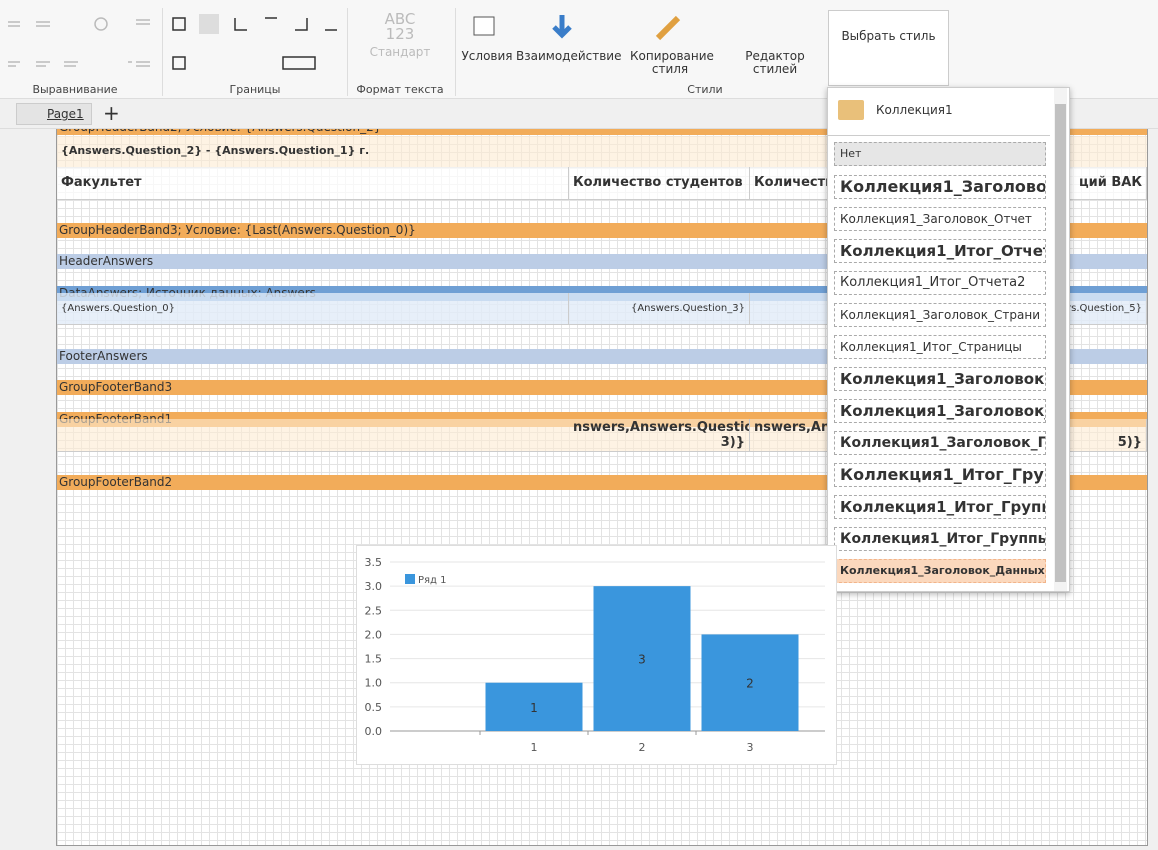 This screenshot has height=850, width=1158. Describe the element at coordinates (659, 183) in the screenshot. I see `cell: Количество студентов` at that location.